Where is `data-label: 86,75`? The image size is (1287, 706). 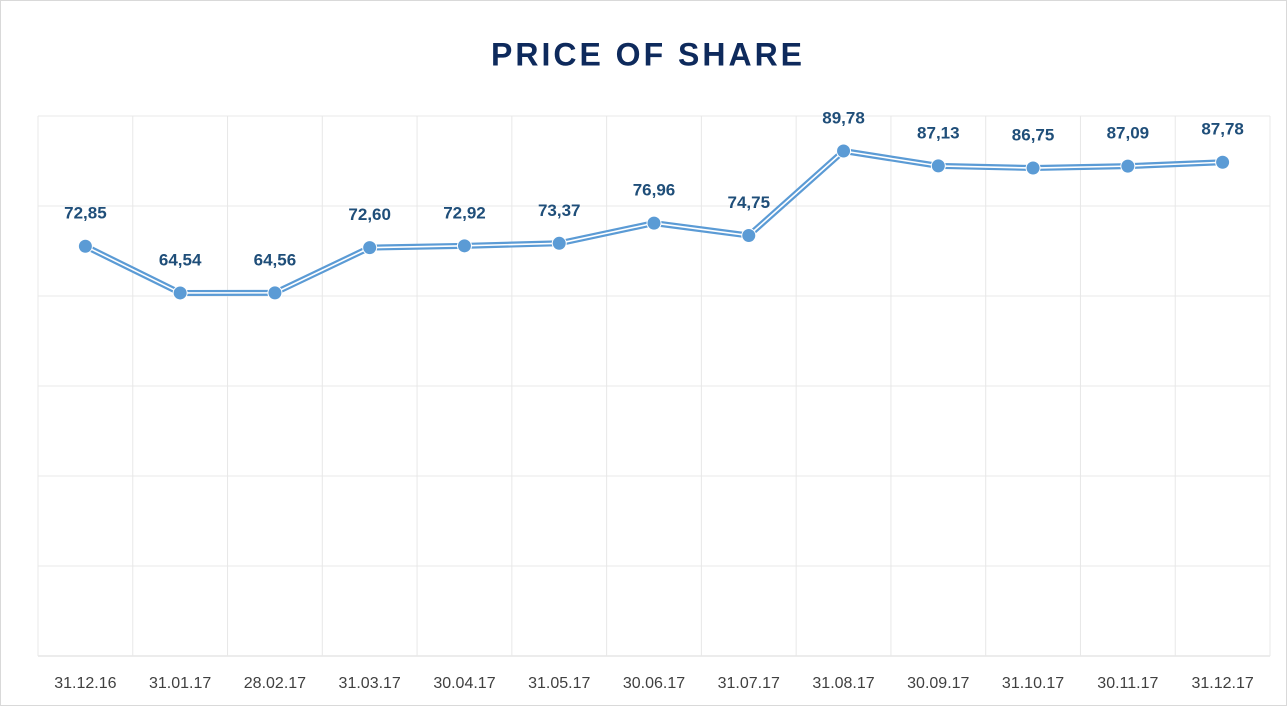 data-label: 86,75 is located at coordinates (1033, 135).